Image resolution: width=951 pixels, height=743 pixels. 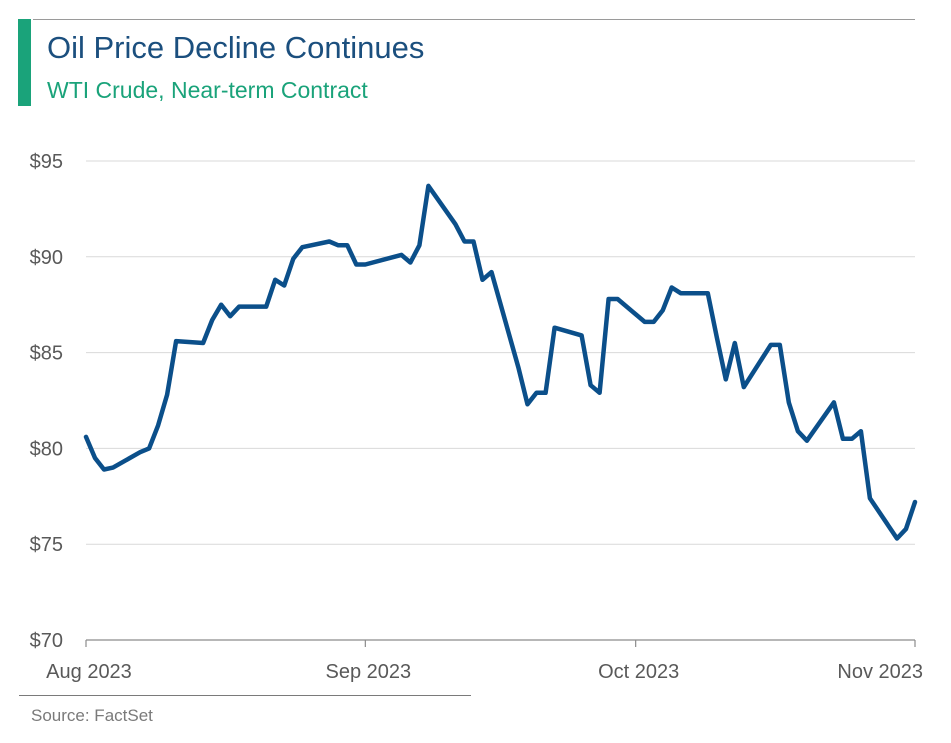 I want to click on title-accent-bar, so click(x=24, y=62).